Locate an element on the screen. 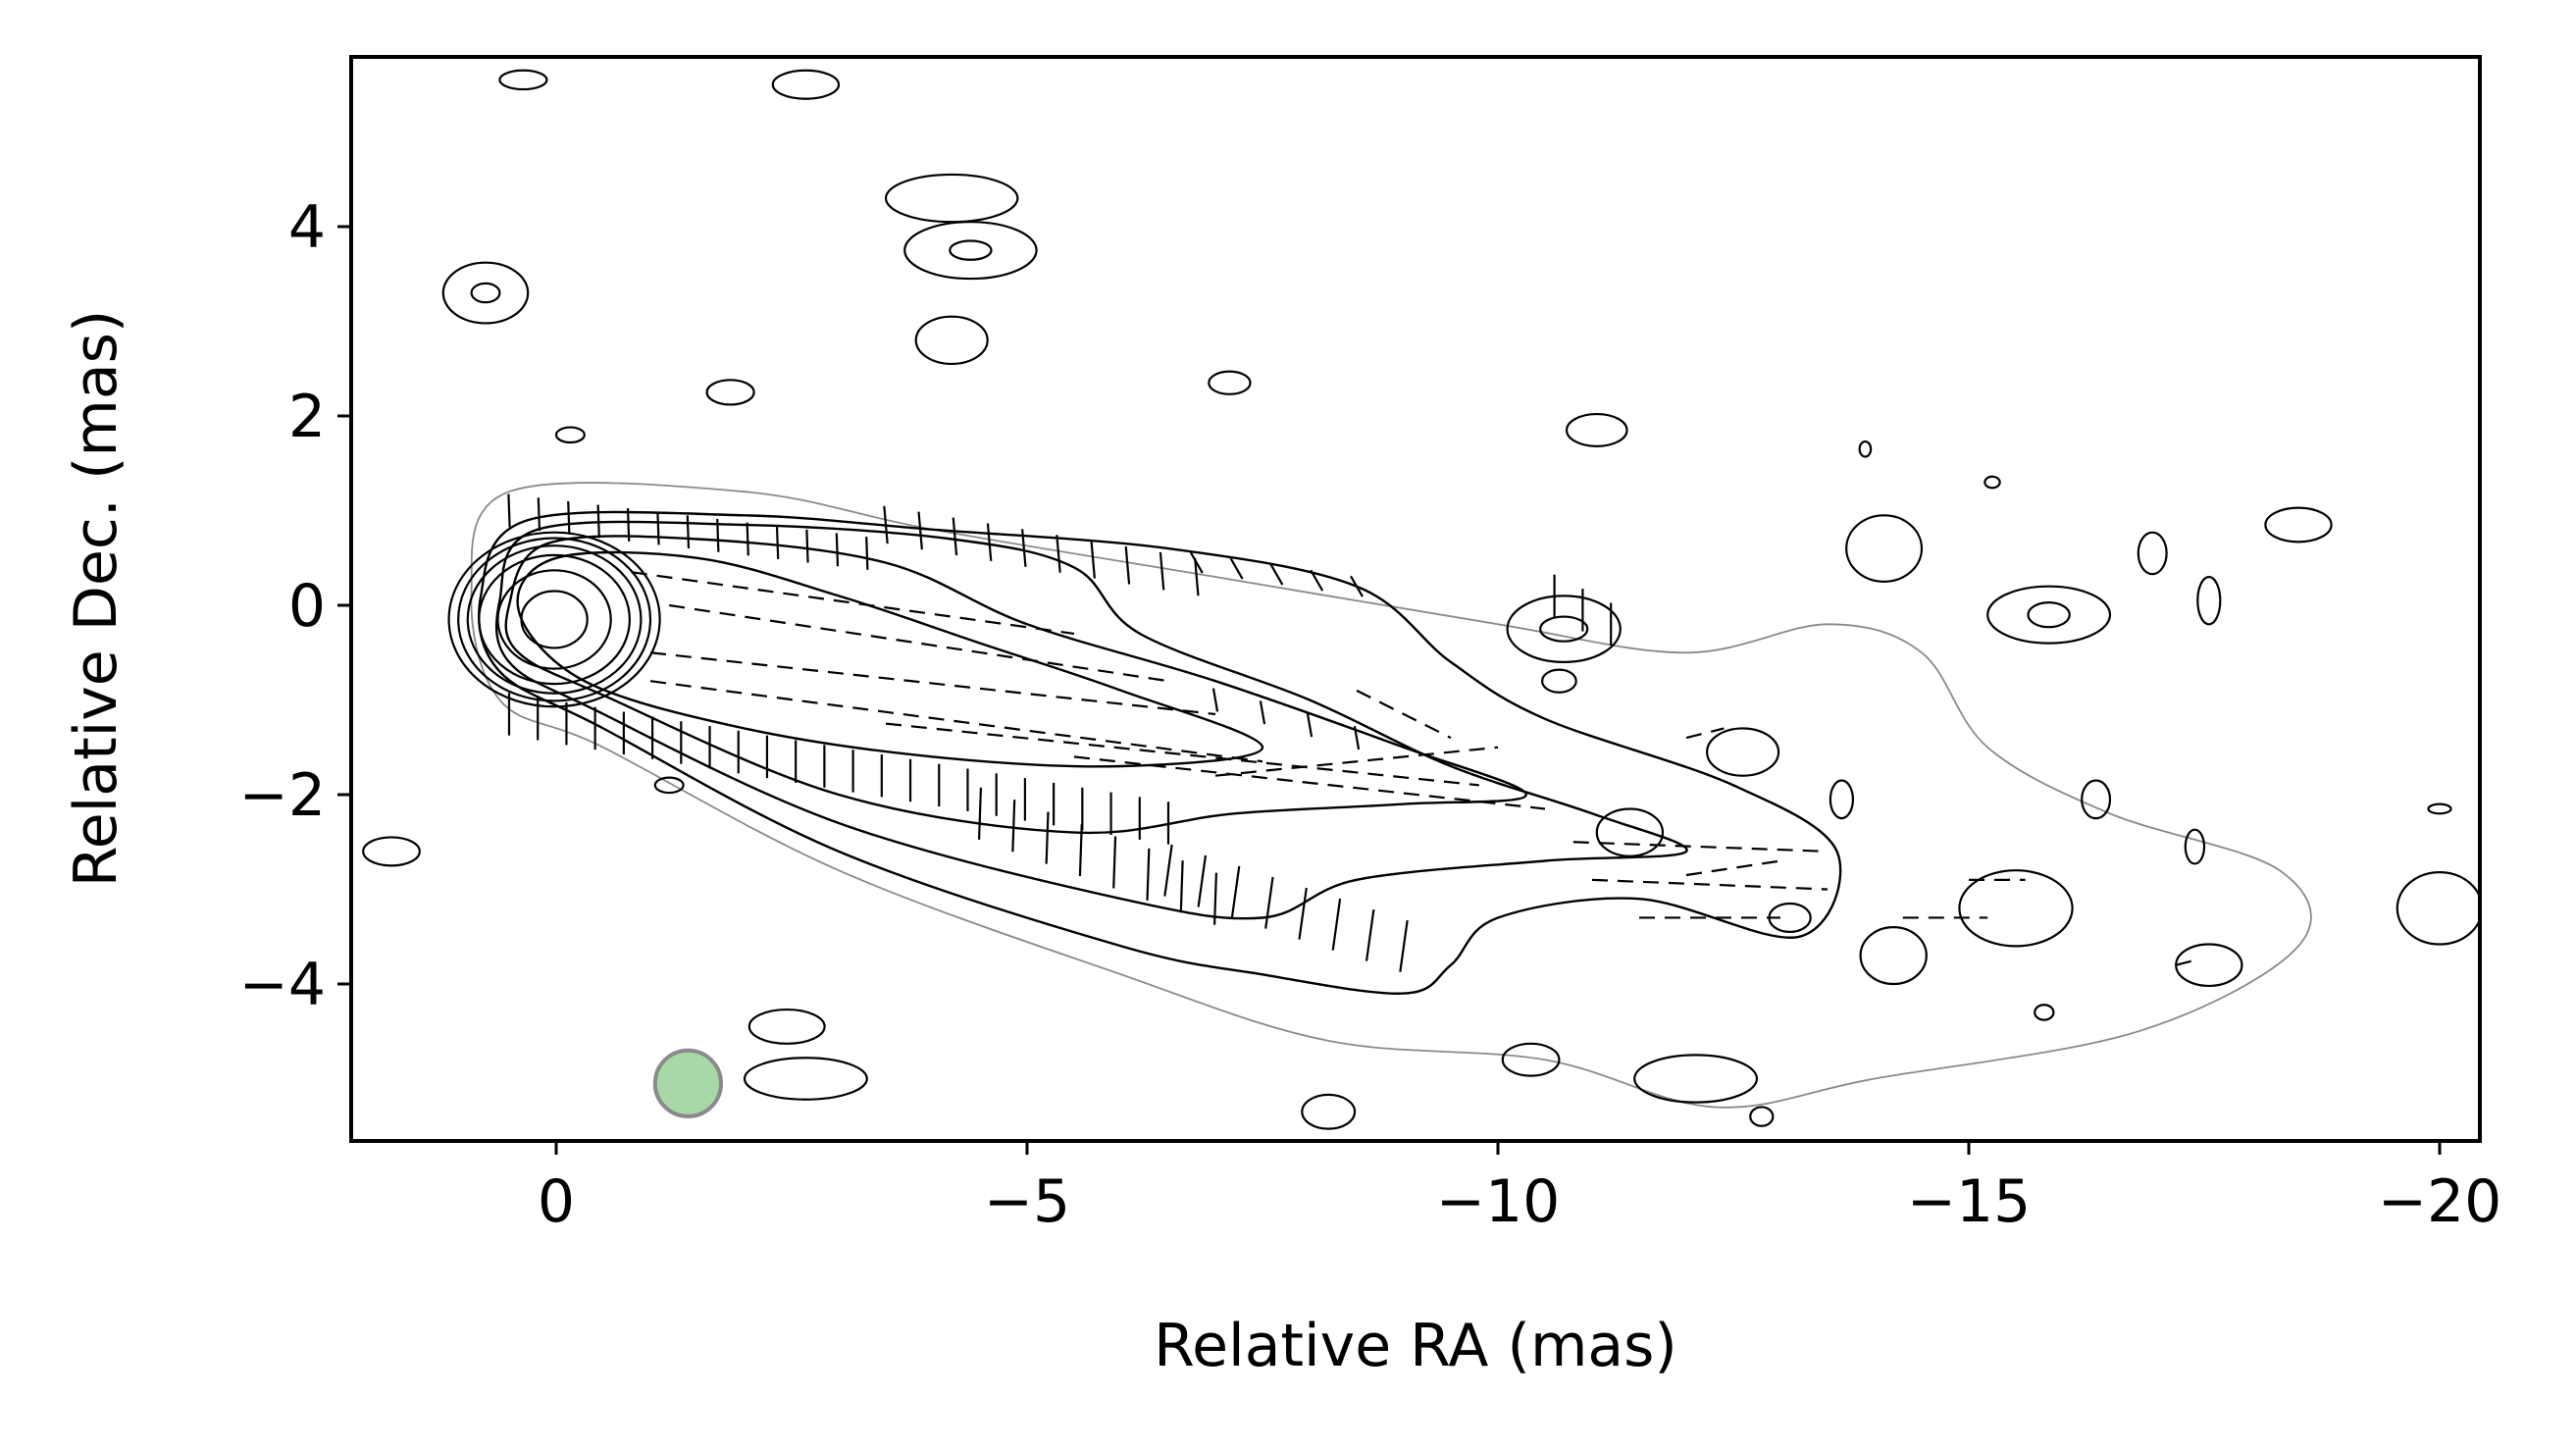 The image size is (2576, 1449). y-axis-label: Relative Dec. (mas) is located at coordinates (96, 599).